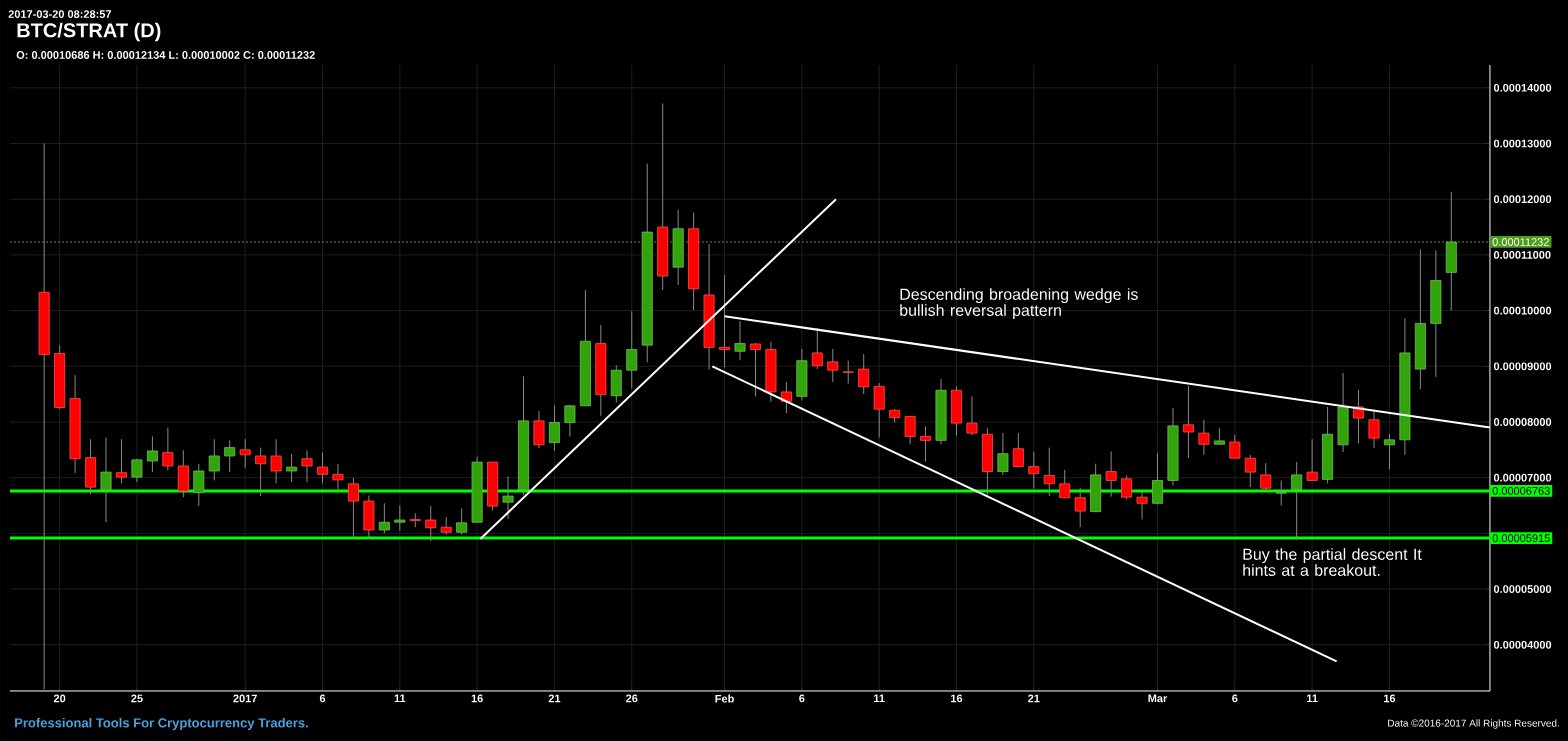 This screenshot has height=741, width=1568. I want to click on x-tick-label: 25, so click(137, 698).